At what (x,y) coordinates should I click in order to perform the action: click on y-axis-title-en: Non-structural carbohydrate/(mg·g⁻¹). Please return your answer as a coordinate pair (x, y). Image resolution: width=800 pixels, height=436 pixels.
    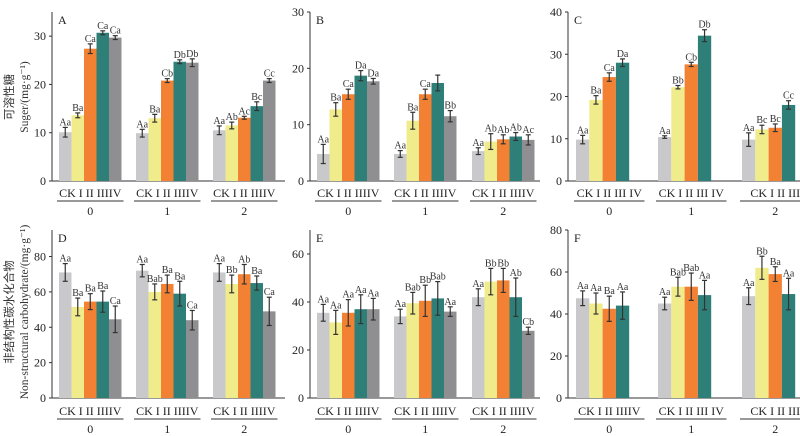
    Looking at the image, I should click on (25, 312).